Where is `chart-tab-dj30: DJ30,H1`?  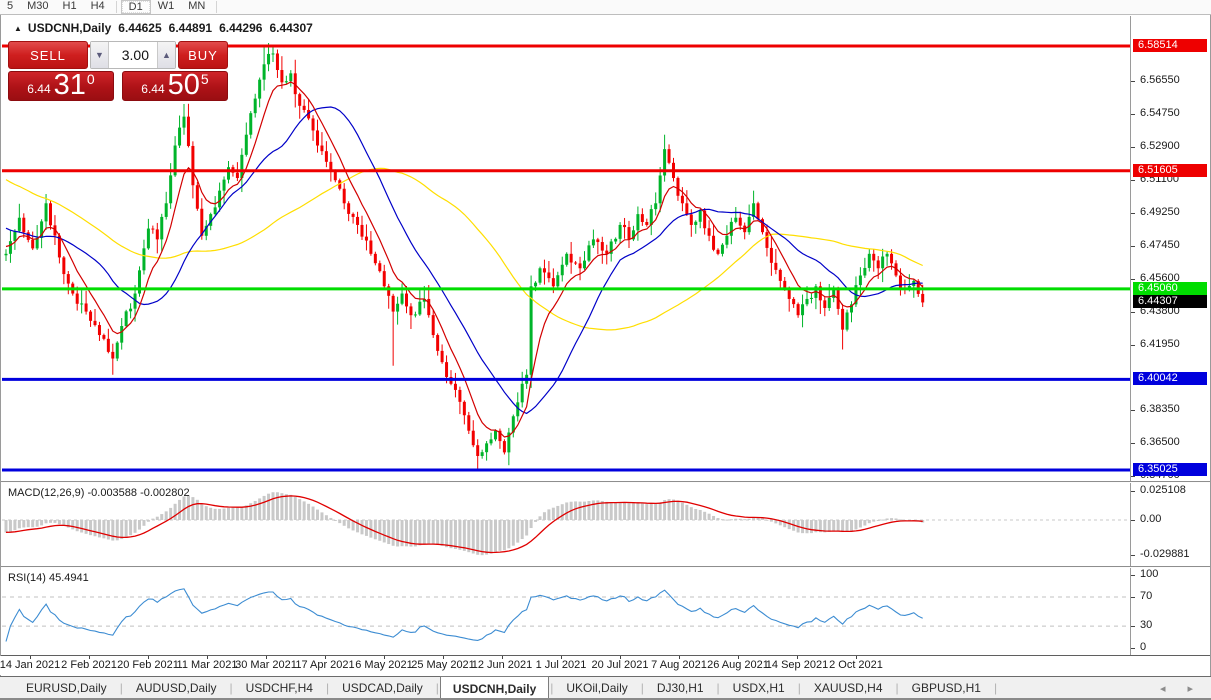 chart-tab-dj30: DJ30,H1 is located at coordinates (680, 687).